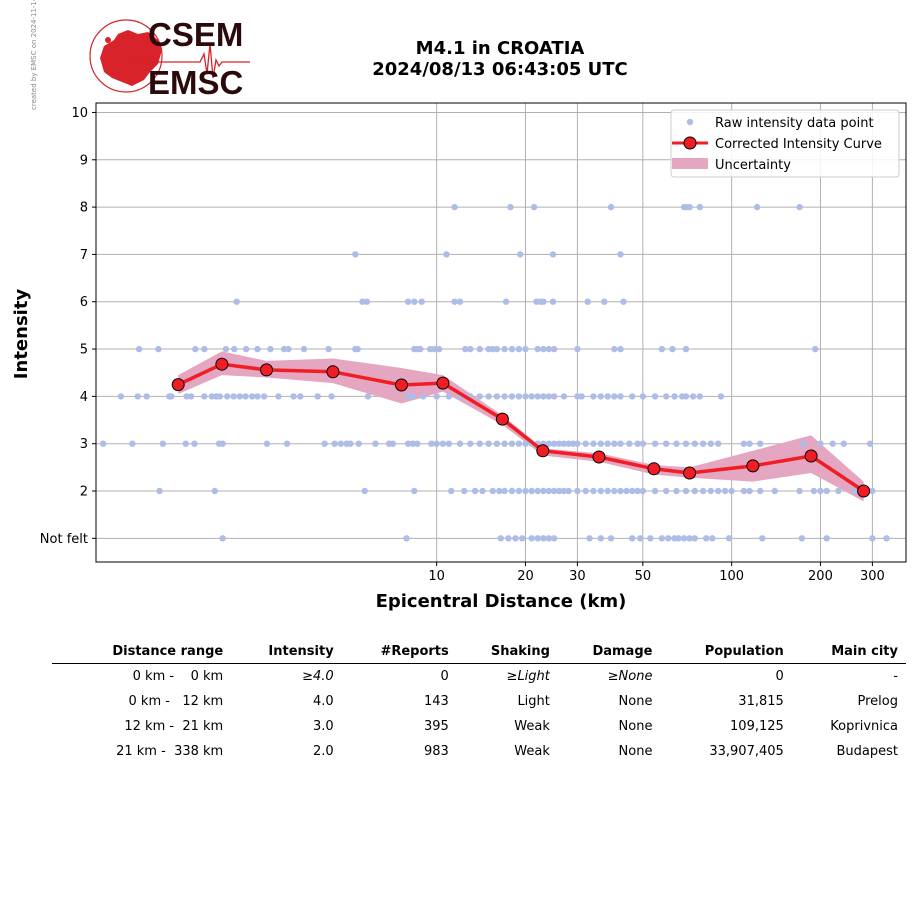  What do you see at coordinates (84, 350) in the screenshot?
I see `y-tick-label: 5` at bounding box center [84, 350].